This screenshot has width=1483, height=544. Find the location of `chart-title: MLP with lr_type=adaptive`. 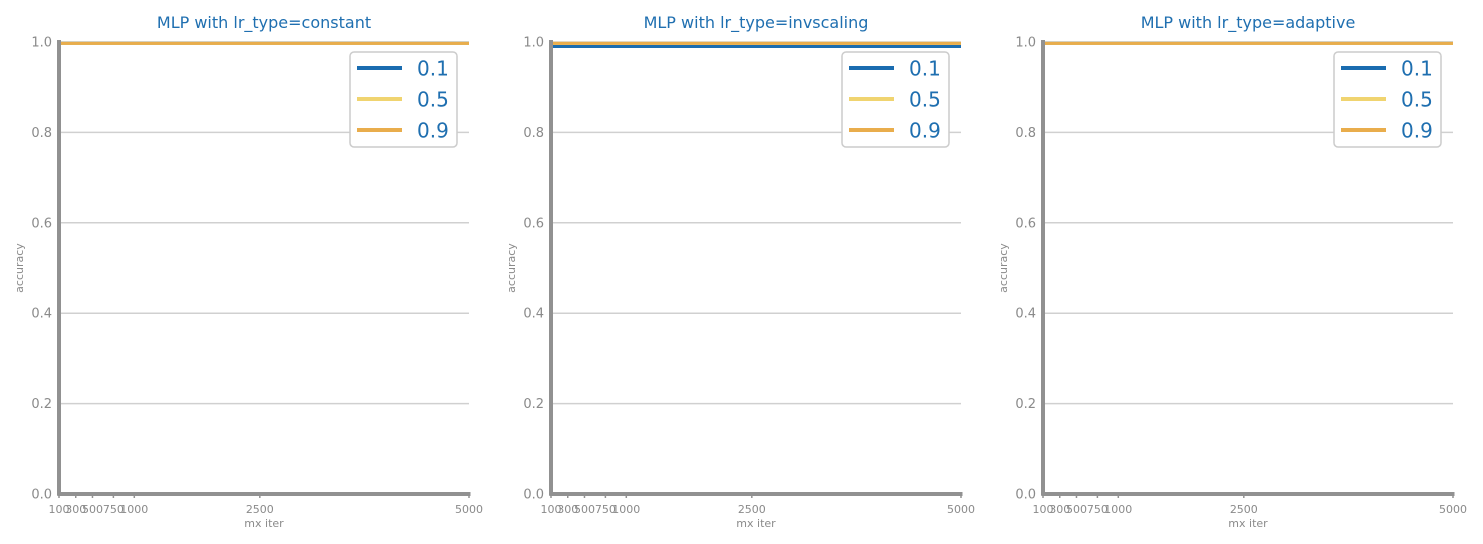

chart-title: MLP with lr_type=adaptive is located at coordinates (1248, 23).